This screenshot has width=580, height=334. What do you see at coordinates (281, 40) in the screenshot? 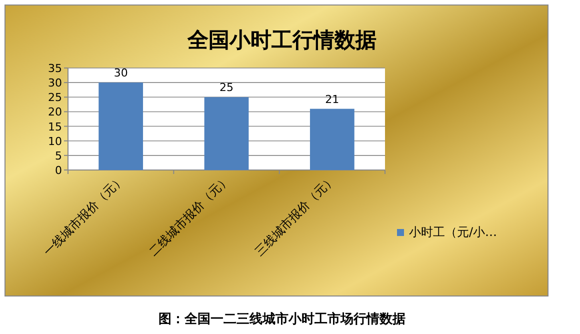
I see `chart-title: 全国小时工行情数据` at bounding box center [281, 40].